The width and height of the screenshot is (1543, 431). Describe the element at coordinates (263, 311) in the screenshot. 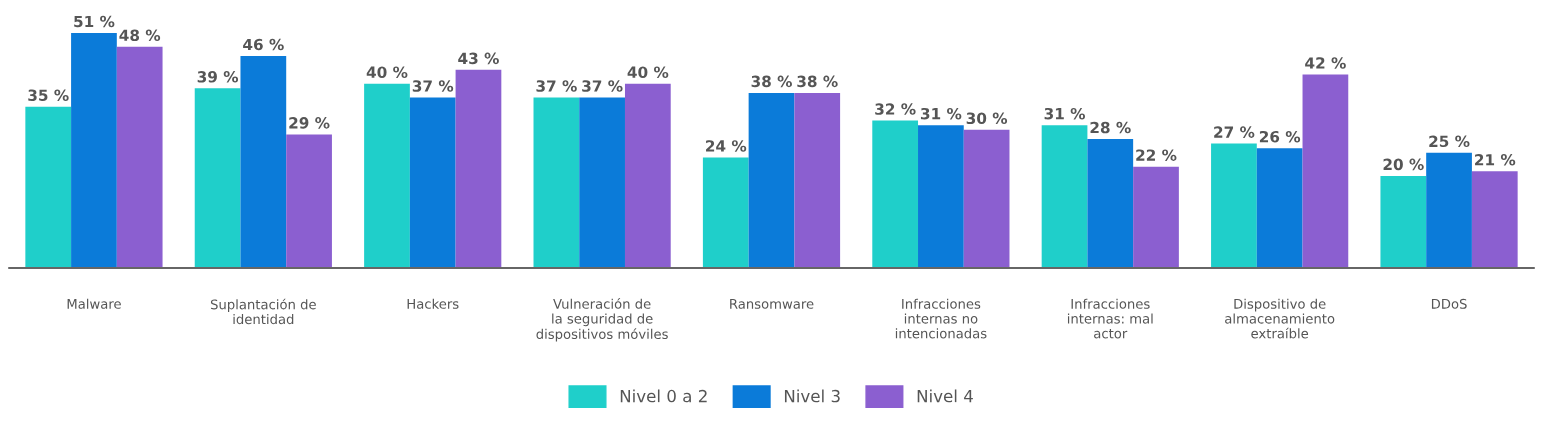

I see `x-tick-label: Suplantación de identidad` at that location.